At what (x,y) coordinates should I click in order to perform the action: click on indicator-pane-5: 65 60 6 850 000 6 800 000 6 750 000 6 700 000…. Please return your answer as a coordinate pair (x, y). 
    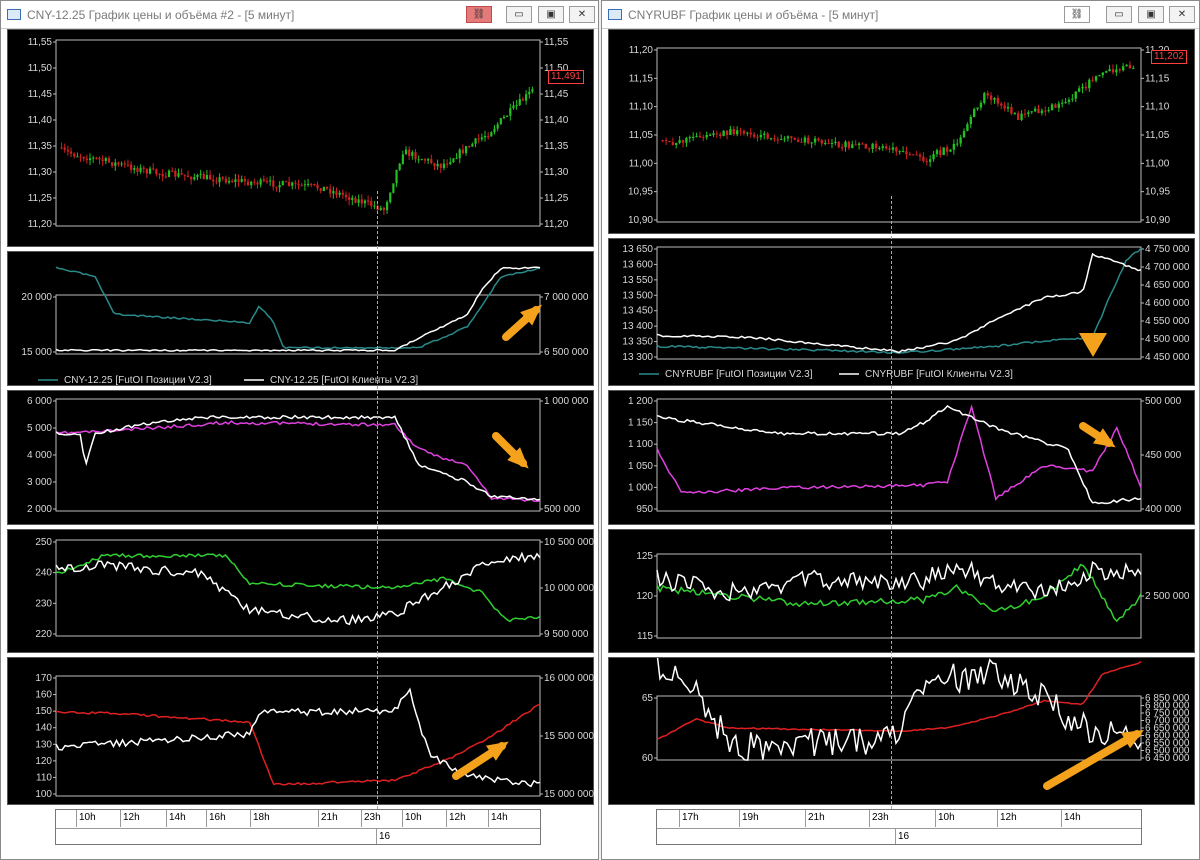
    Looking at the image, I should click on (901, 731).